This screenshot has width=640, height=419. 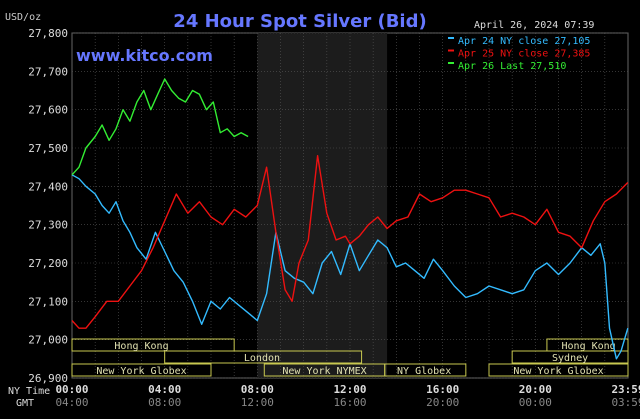 What do you see at coordinates (25, 403) in the screenshot?
I see `x-axis-label-gmt: GMT` at bounding box center [25, 403].